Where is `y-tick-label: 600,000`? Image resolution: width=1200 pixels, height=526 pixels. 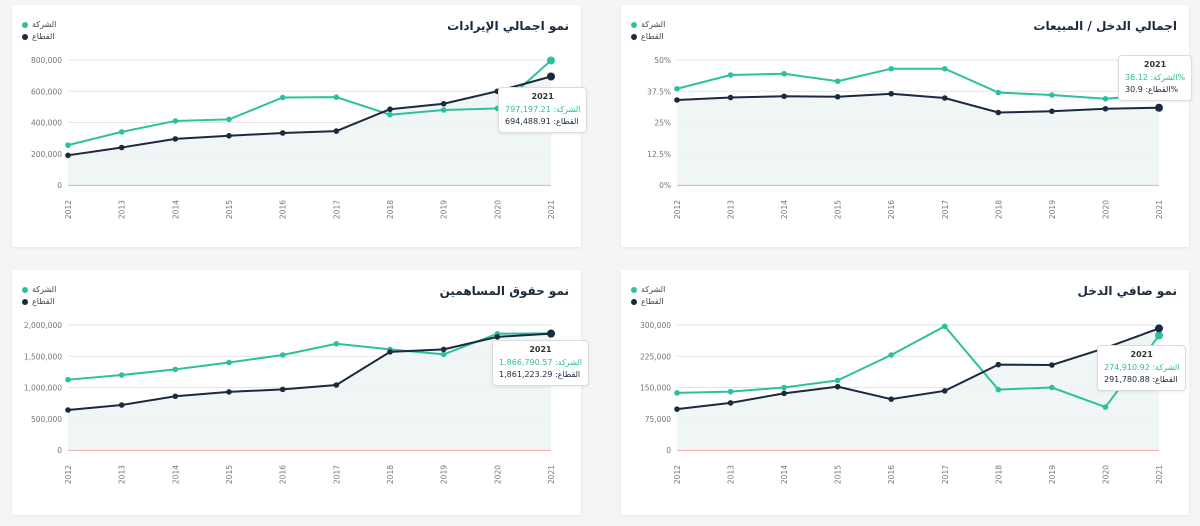
y-tick-label: 600,000 is located at coordinates (46, 91).